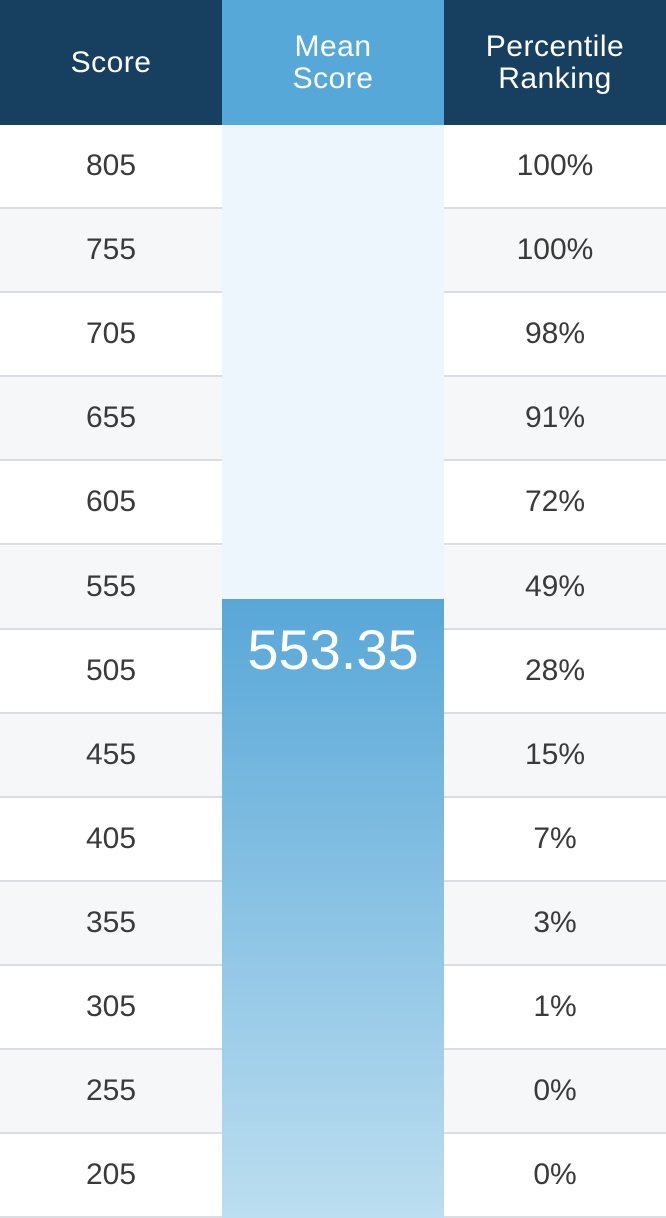 This screenshot has height=1218, width=666. Describe the element at coordinates (555, 46) in the screenshot. I see `header-pct-line1: Percentile` at that location.